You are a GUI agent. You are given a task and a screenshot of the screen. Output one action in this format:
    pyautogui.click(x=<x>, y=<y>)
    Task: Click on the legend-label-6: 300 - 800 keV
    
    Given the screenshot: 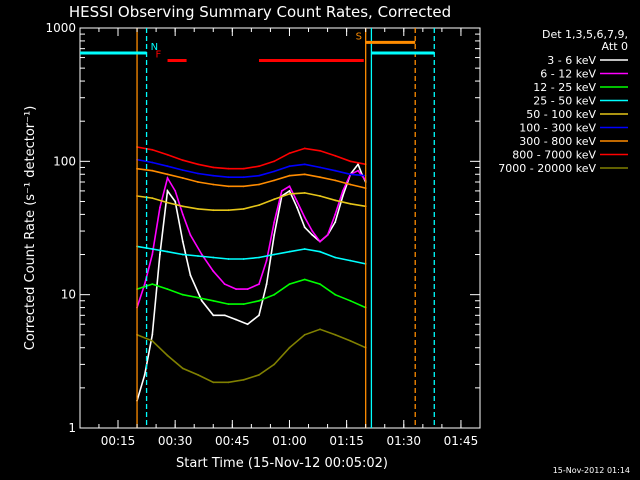 What is the action you would take?
    pyautogui.click(x=557, y=141)
    